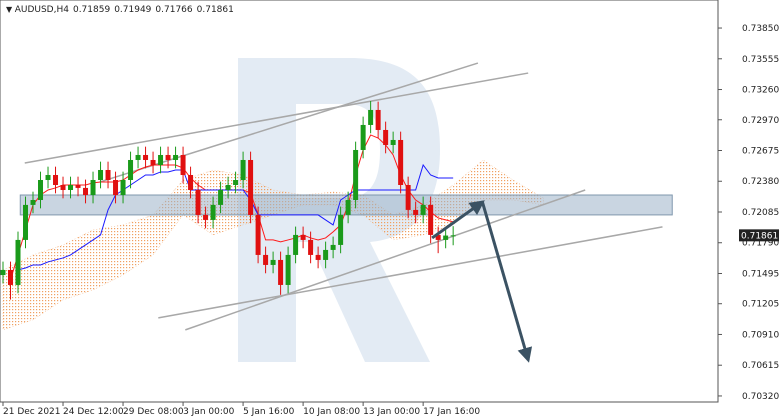 This screenshot has width=782, height=419. I want to click on last-price-box, so click(759, 235).